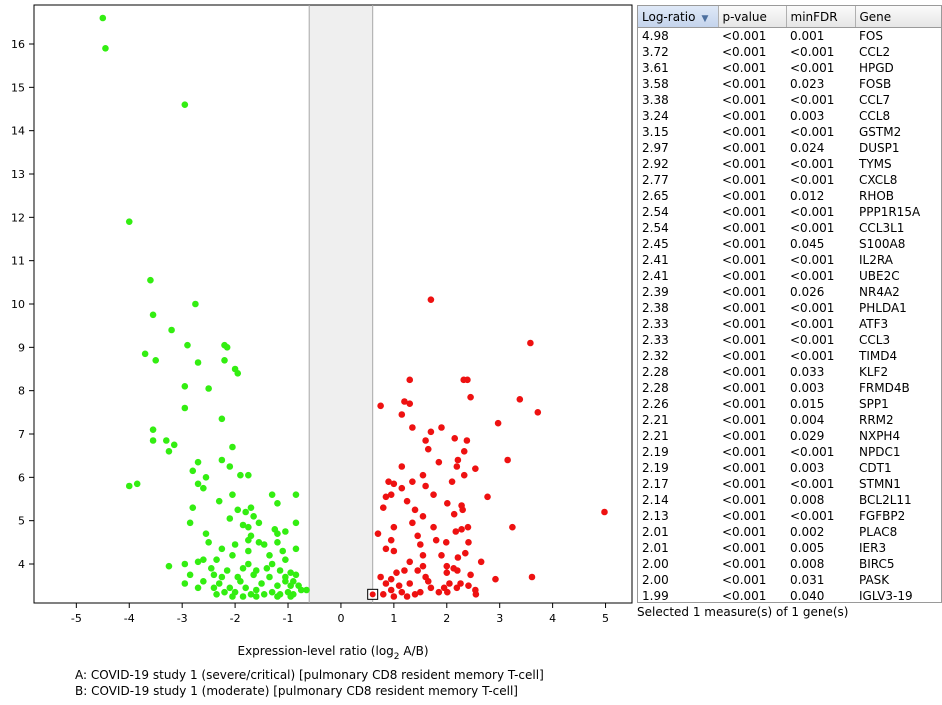  Describe the element at coordinates (789, 292) in the screenshot. I see `table-row: 2.39 <0.001 0.026 NR4A2` at that location.